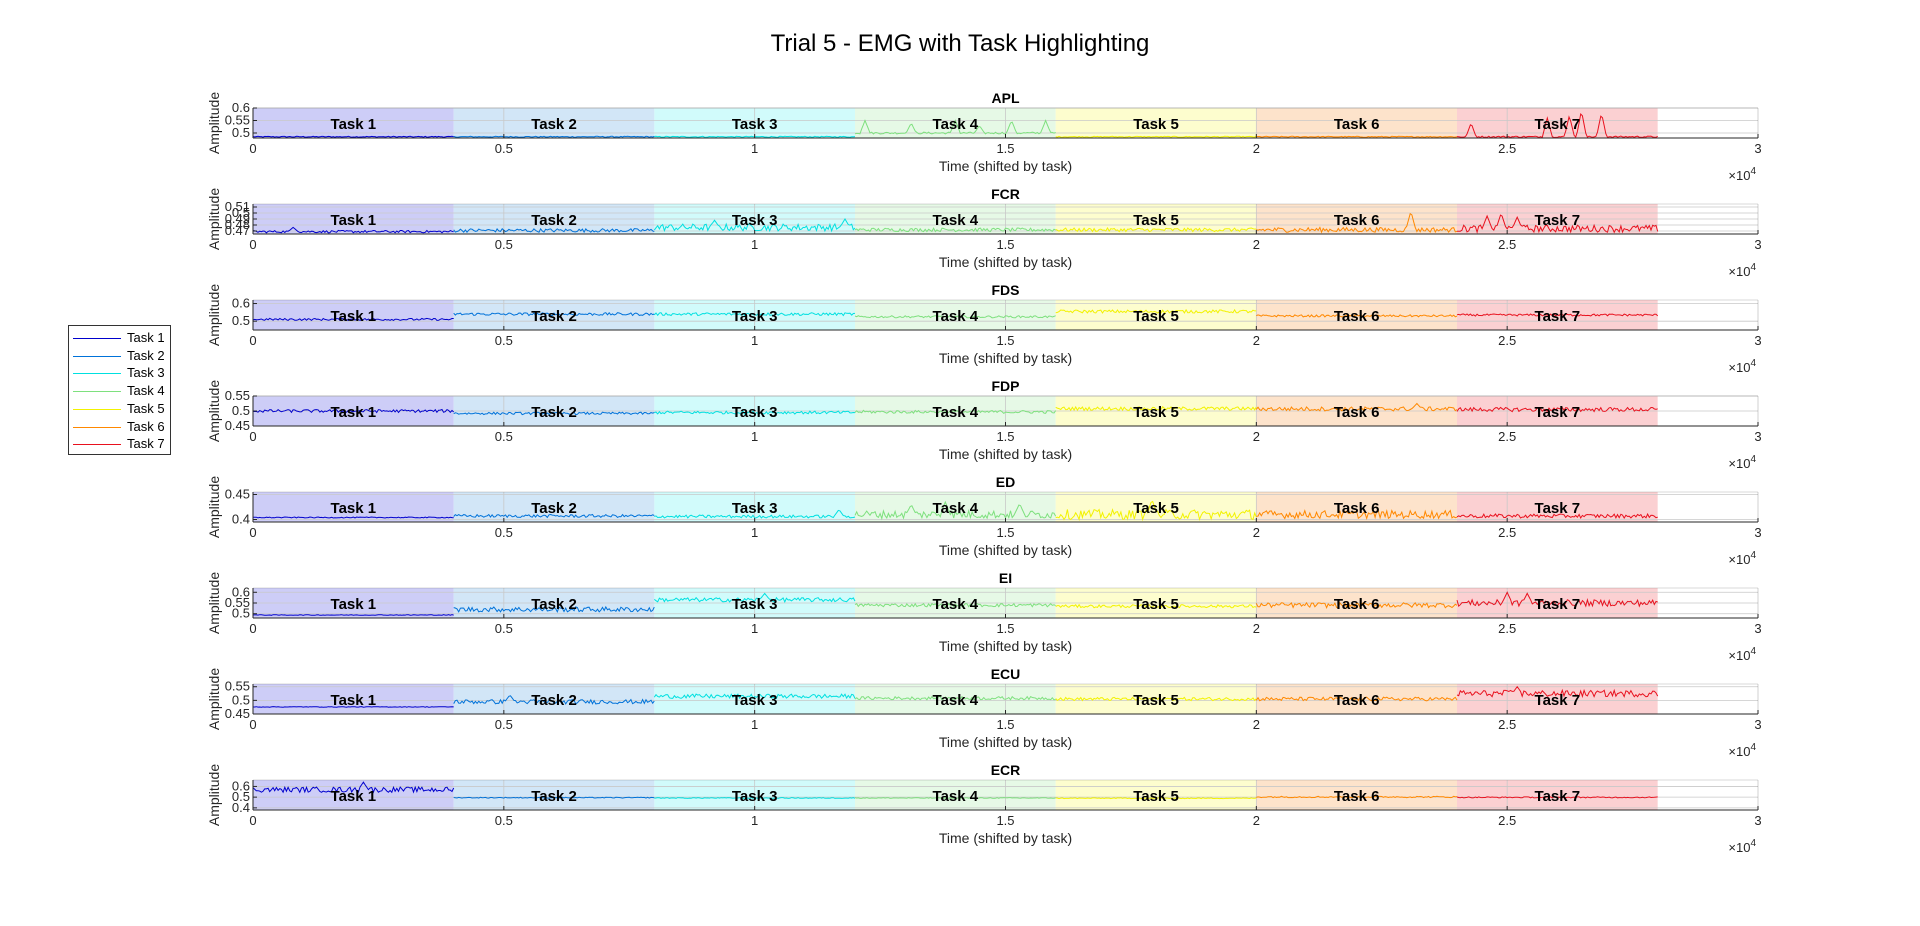 The width and height of the screenshot is (1920, 926). Describe the element at coordinates (237, 494) in the screenshot. I see `y-tick-label: 0.45` at that location.